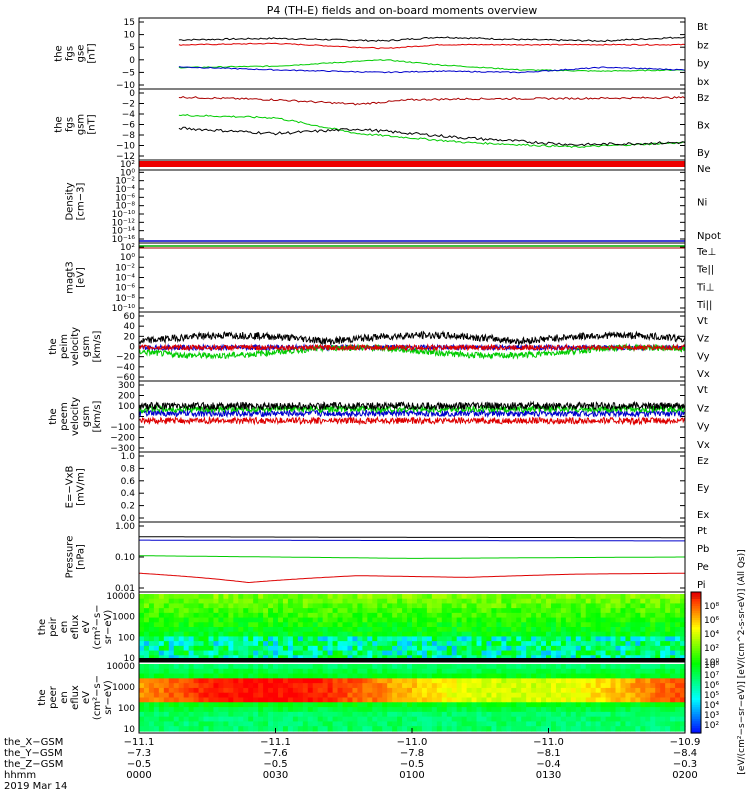 This screenshot has height=800, width=750. What do you see at coordinates (75, 697) in the screenshot?
I see `y-label-line: eflux` at bounding box center [75, 697].